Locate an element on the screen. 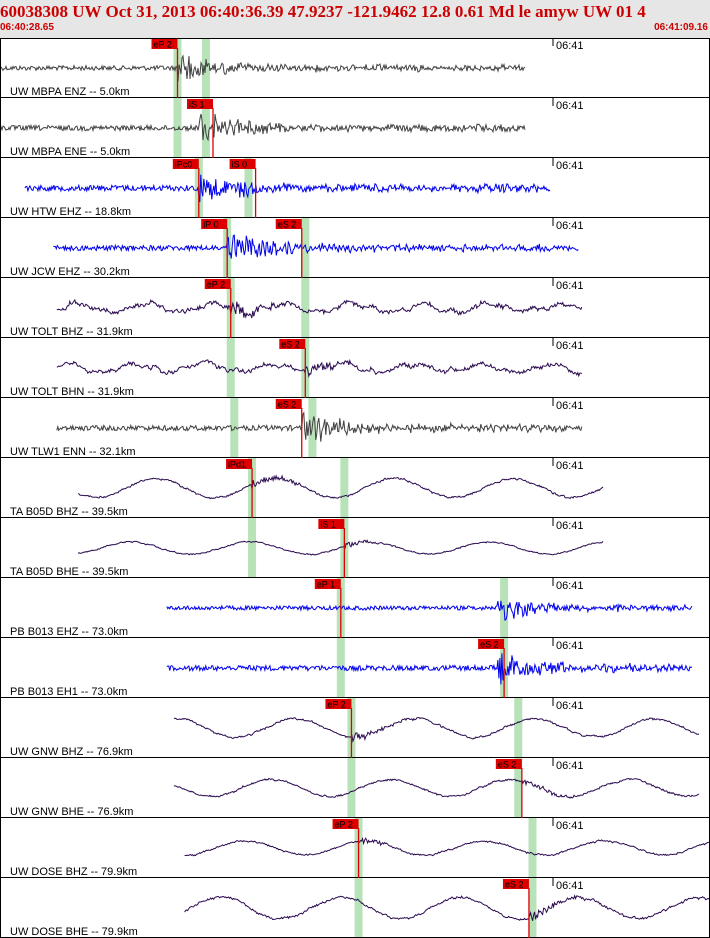  channel-label-0: UW MBPA ENZ -- 5.0km is located at coordinates (70, 92).